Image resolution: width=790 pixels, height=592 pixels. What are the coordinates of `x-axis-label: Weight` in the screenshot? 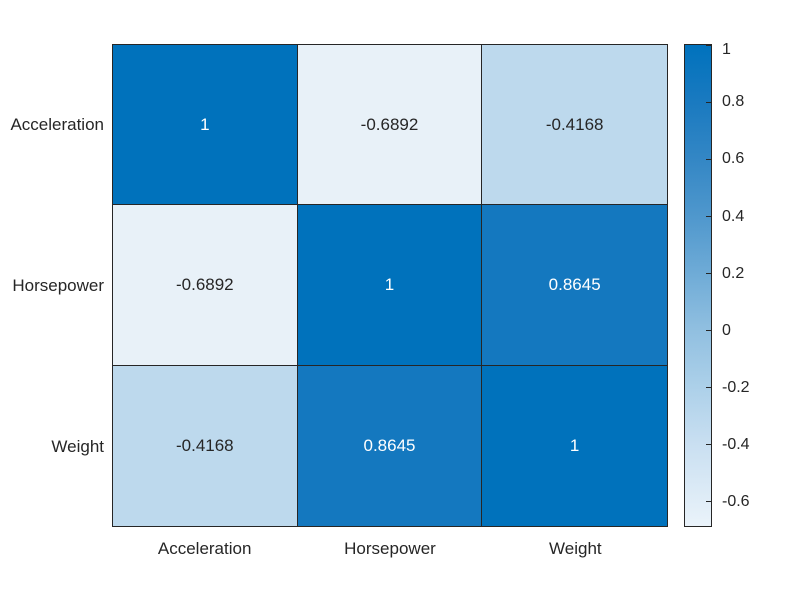 It's located at (575, 548).